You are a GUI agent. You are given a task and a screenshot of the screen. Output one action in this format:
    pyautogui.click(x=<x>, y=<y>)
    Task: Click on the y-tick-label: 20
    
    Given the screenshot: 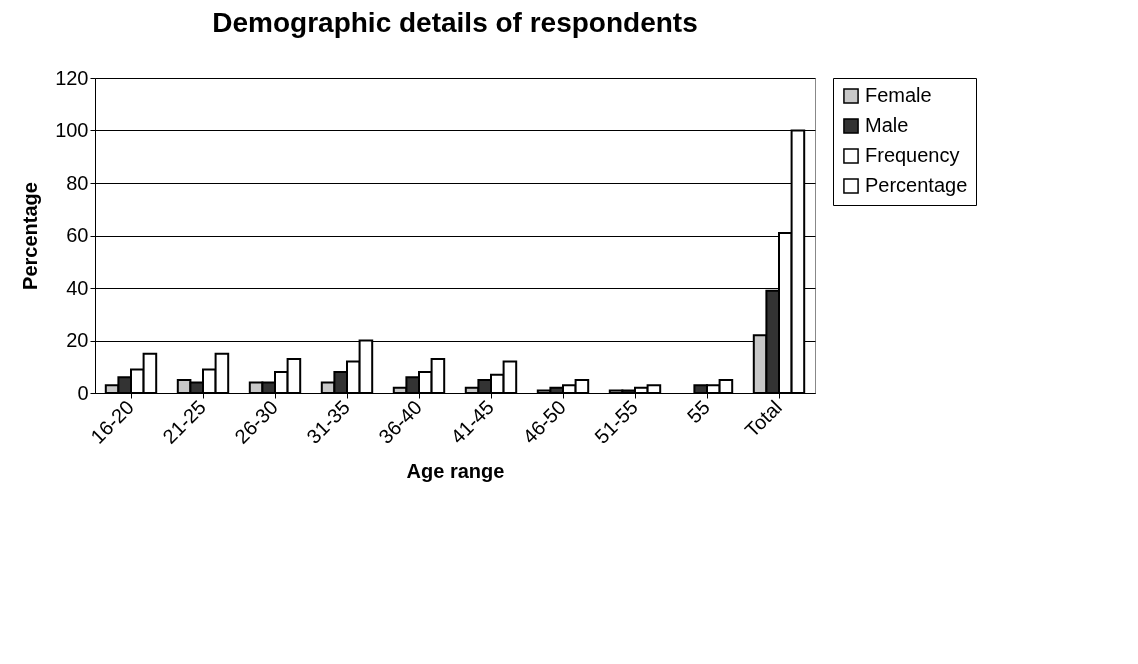 What is the action you would take?
    pyautogui.click(x=77, y=340)
    